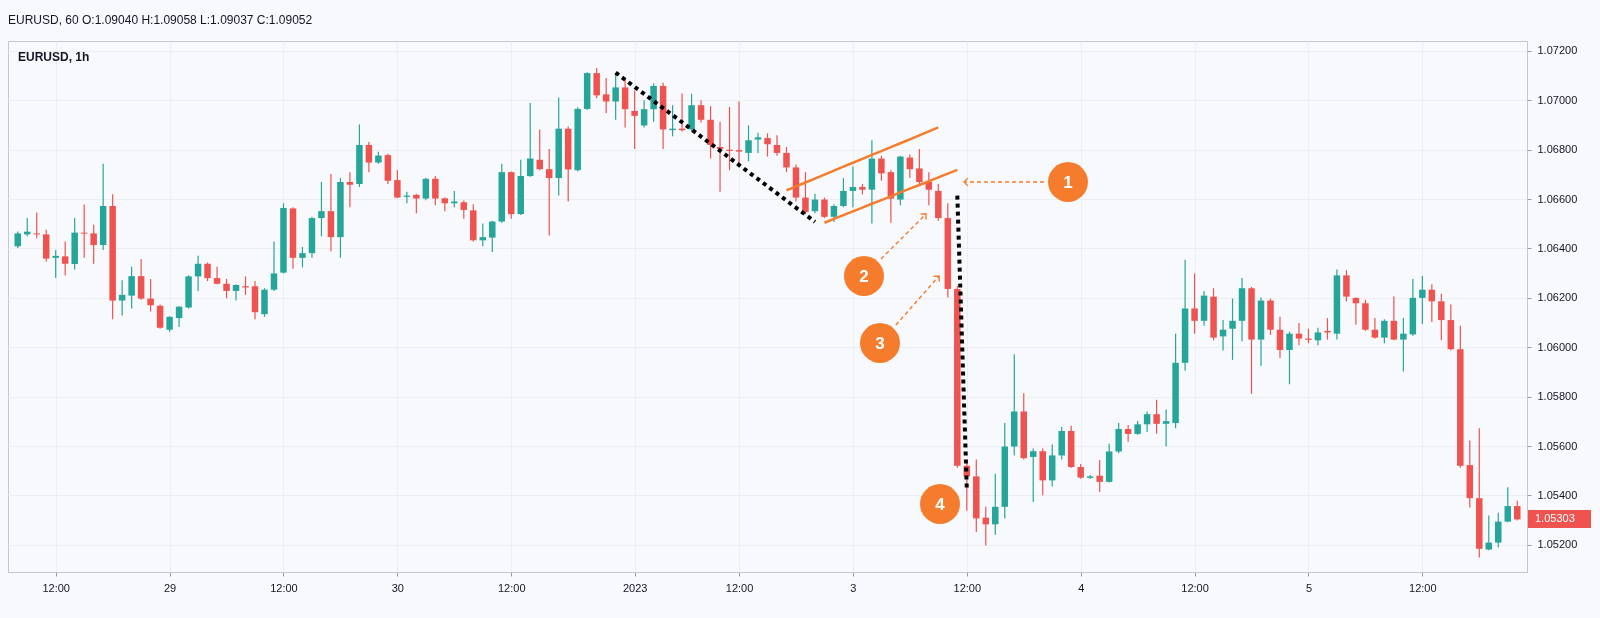  Describe the element at coordinates (1557, 247) in the screenshot. I see `y-tick-label: 1.06400` at that location.